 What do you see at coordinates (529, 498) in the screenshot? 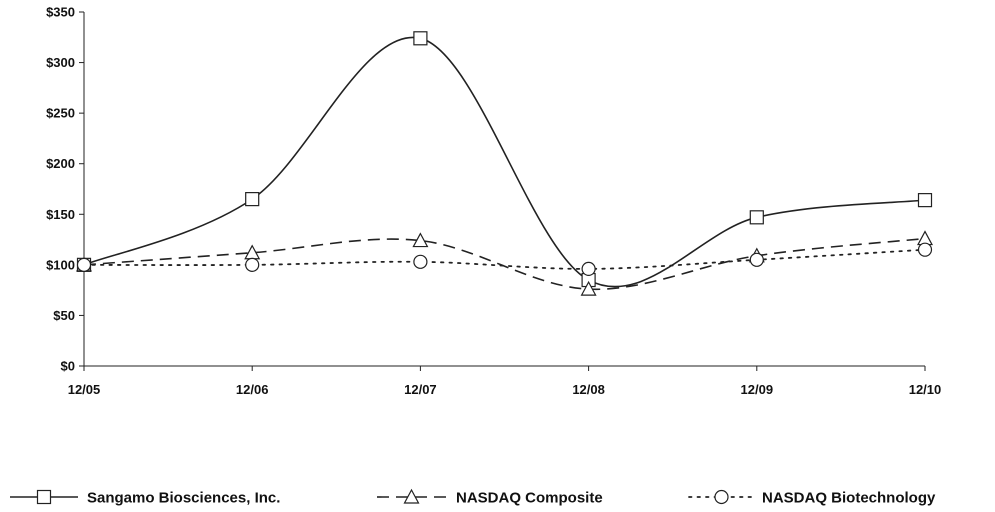
I see `legend-label: NASDAQ Composite` at bounding box center [529, 498].